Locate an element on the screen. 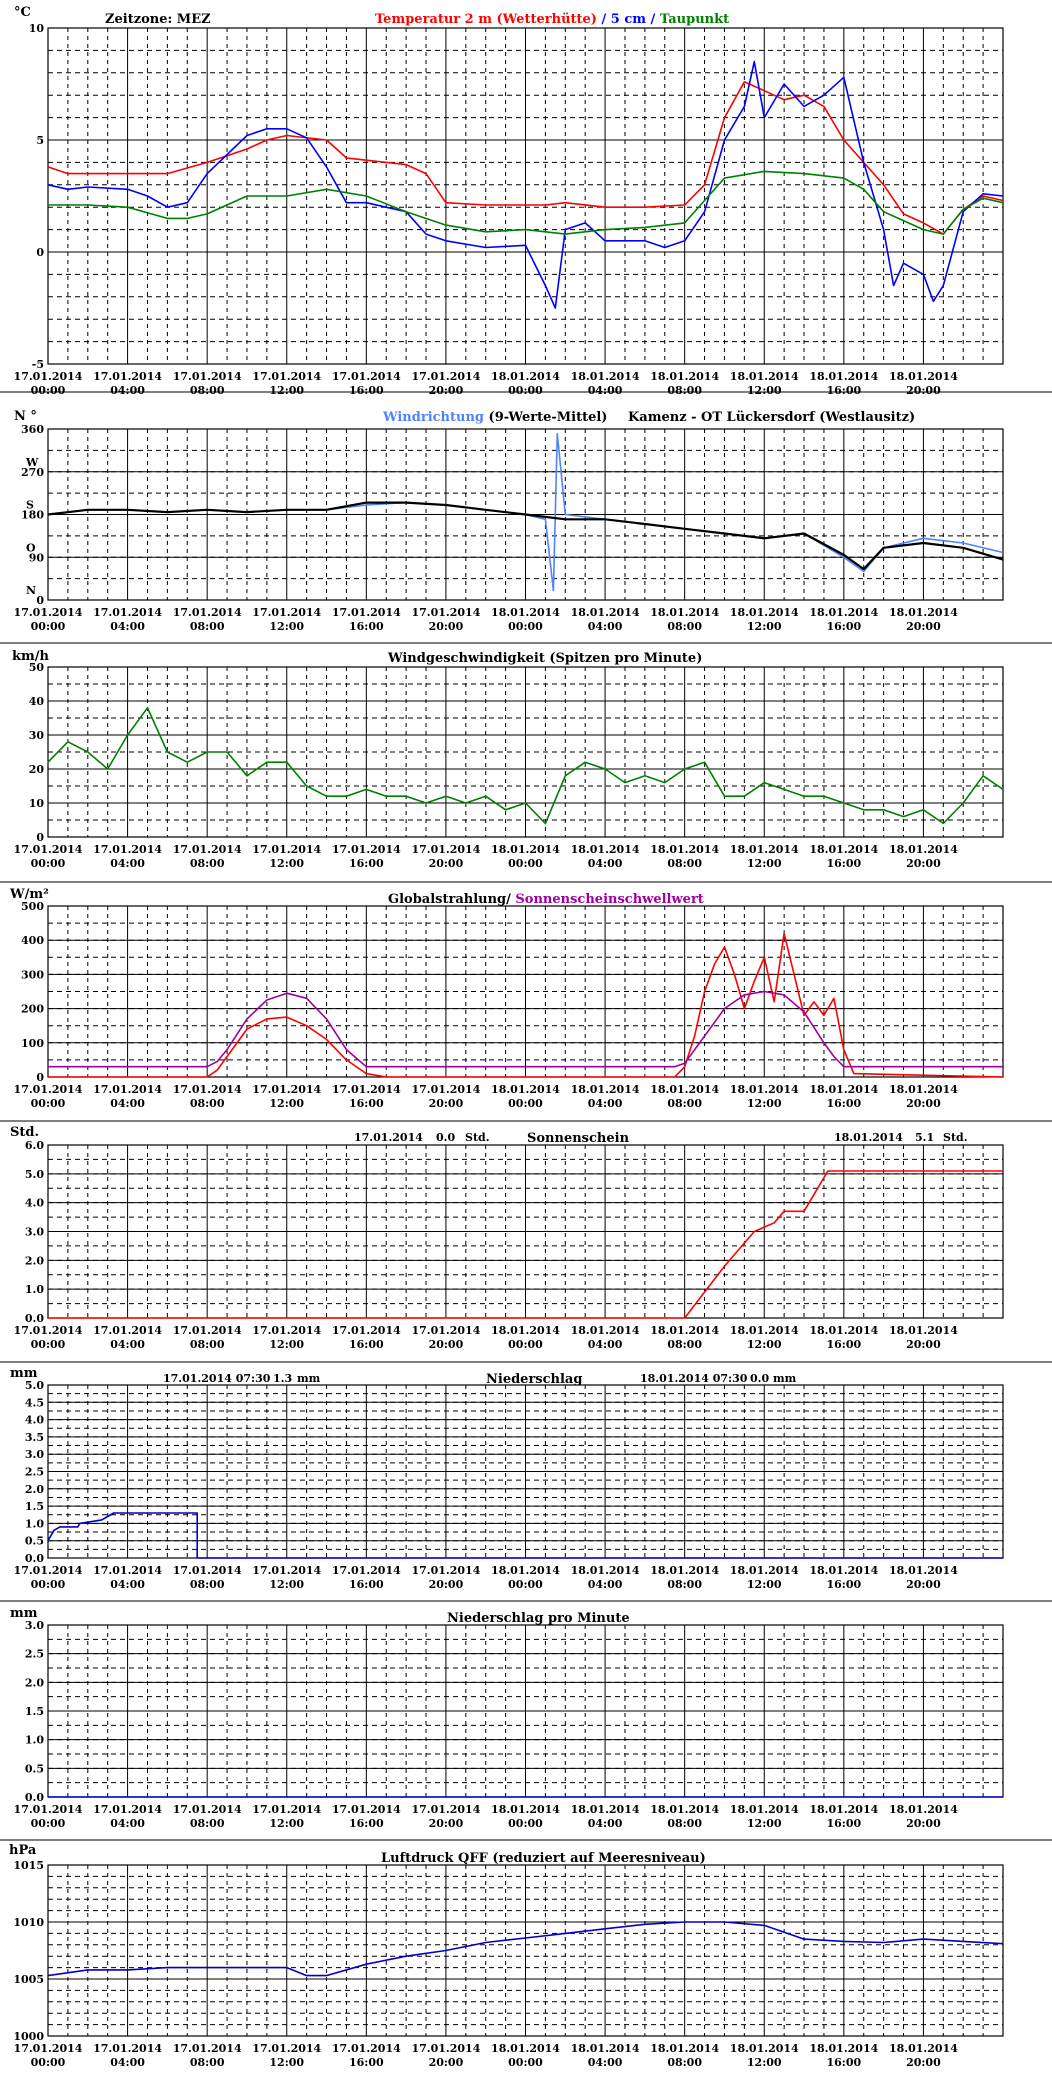  sun-title: Sonnenschein is located at coordinates (578, 1138).